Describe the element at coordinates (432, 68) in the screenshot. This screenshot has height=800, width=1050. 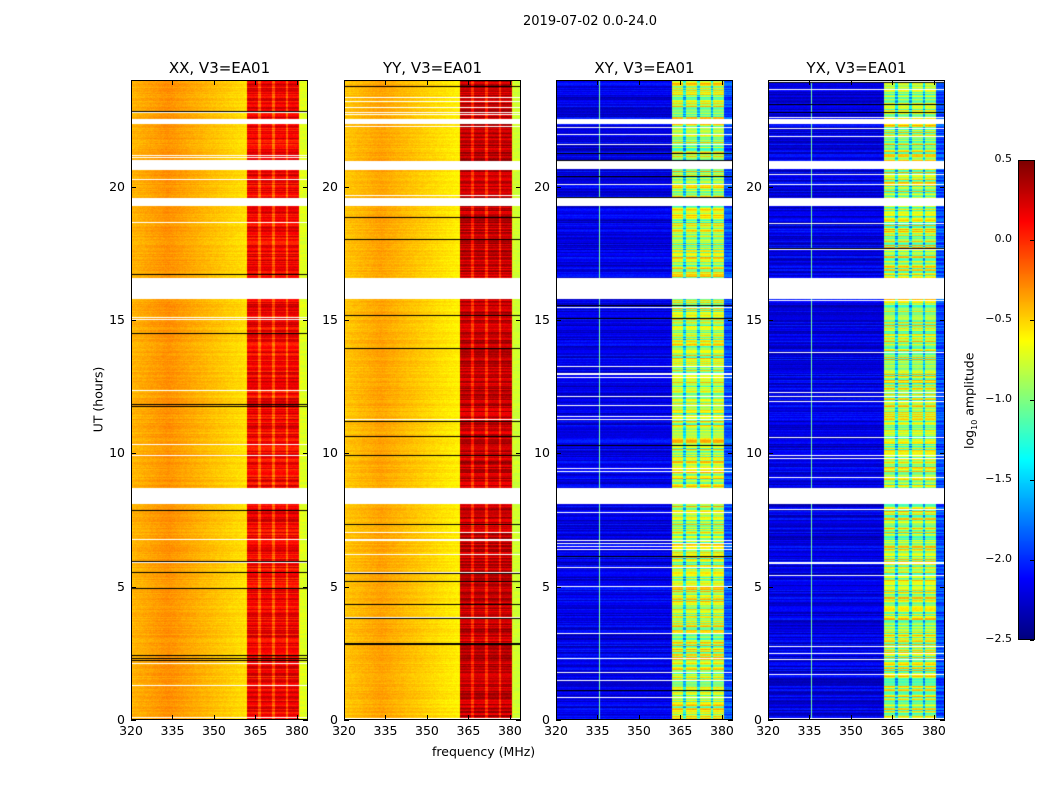
I see `panel-title: YY, V3=EA01` at that location.